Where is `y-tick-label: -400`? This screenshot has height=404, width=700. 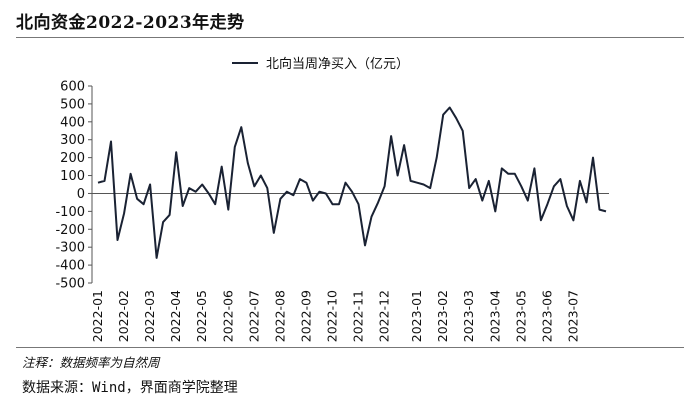 y-tick-label: -400 is located at coordinates (70, 266).